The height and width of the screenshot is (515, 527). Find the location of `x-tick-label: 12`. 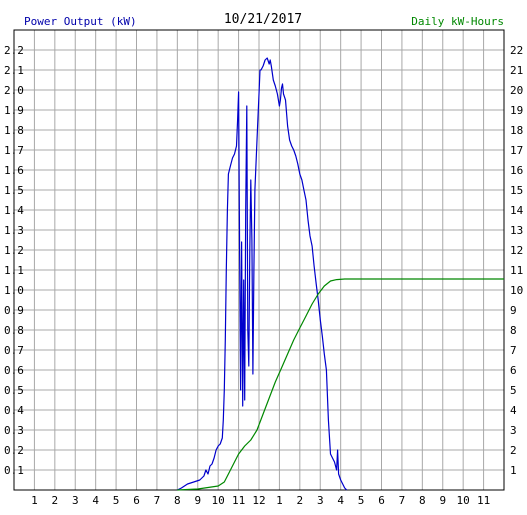

x-tick-label: 12 is located at coordinates (258, 500).